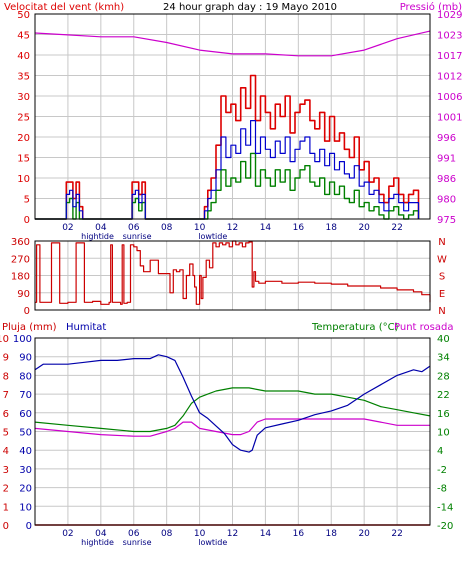 The height and width of the screenshot is (563, 465). Describe the element at coordinates (22, 339) in the screenshot. I see `humidity-tick: 100` at that location.